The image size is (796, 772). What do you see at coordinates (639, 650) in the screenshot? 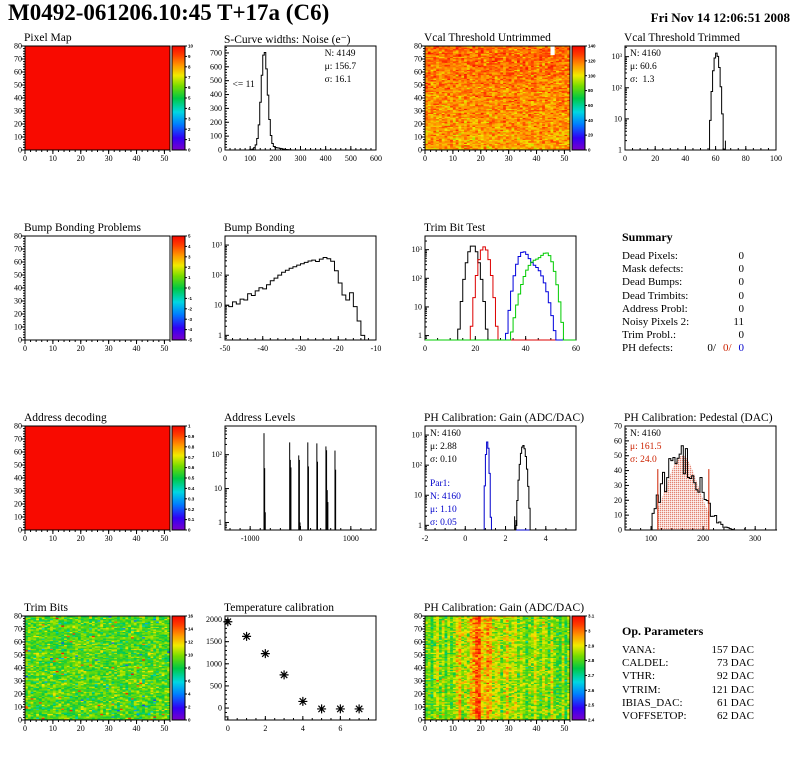
I see `op-parameter-label: VANA:` at bounding box center [639, 650].